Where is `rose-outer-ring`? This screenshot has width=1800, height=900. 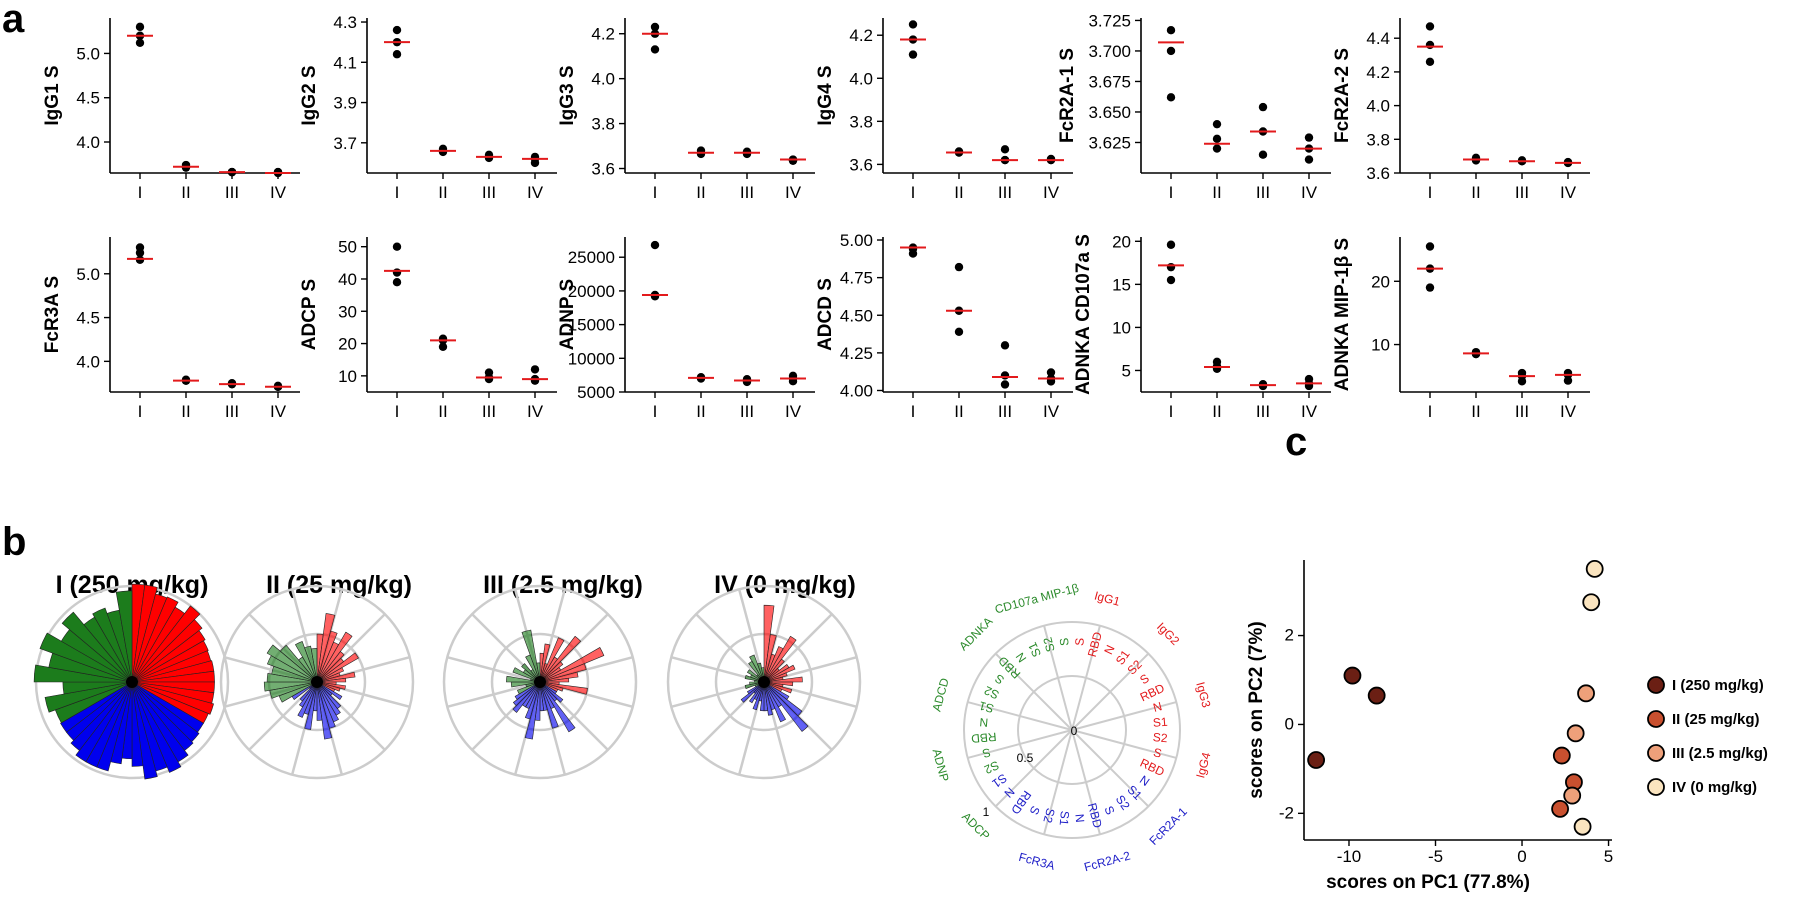 rose-outer-ring is located at coordinates (764, 682).